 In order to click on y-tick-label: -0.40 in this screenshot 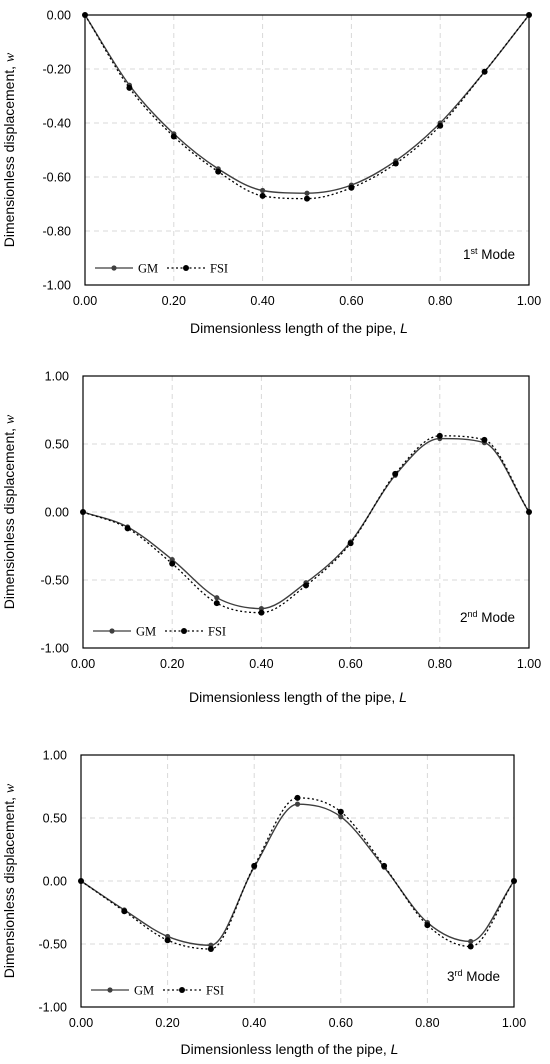, I will do `click(57, 124)`.